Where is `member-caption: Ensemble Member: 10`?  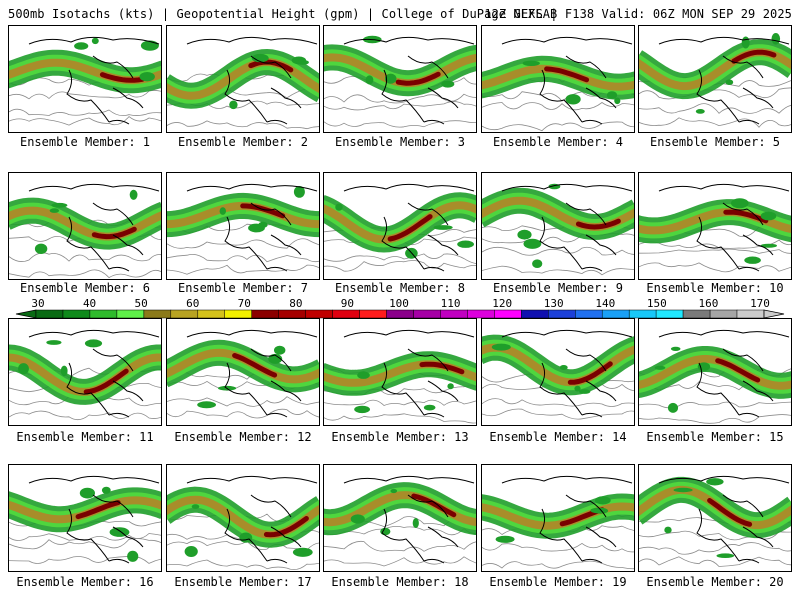 member-caption: Ensemble Member: 10 is located at coordinates (715, 288).